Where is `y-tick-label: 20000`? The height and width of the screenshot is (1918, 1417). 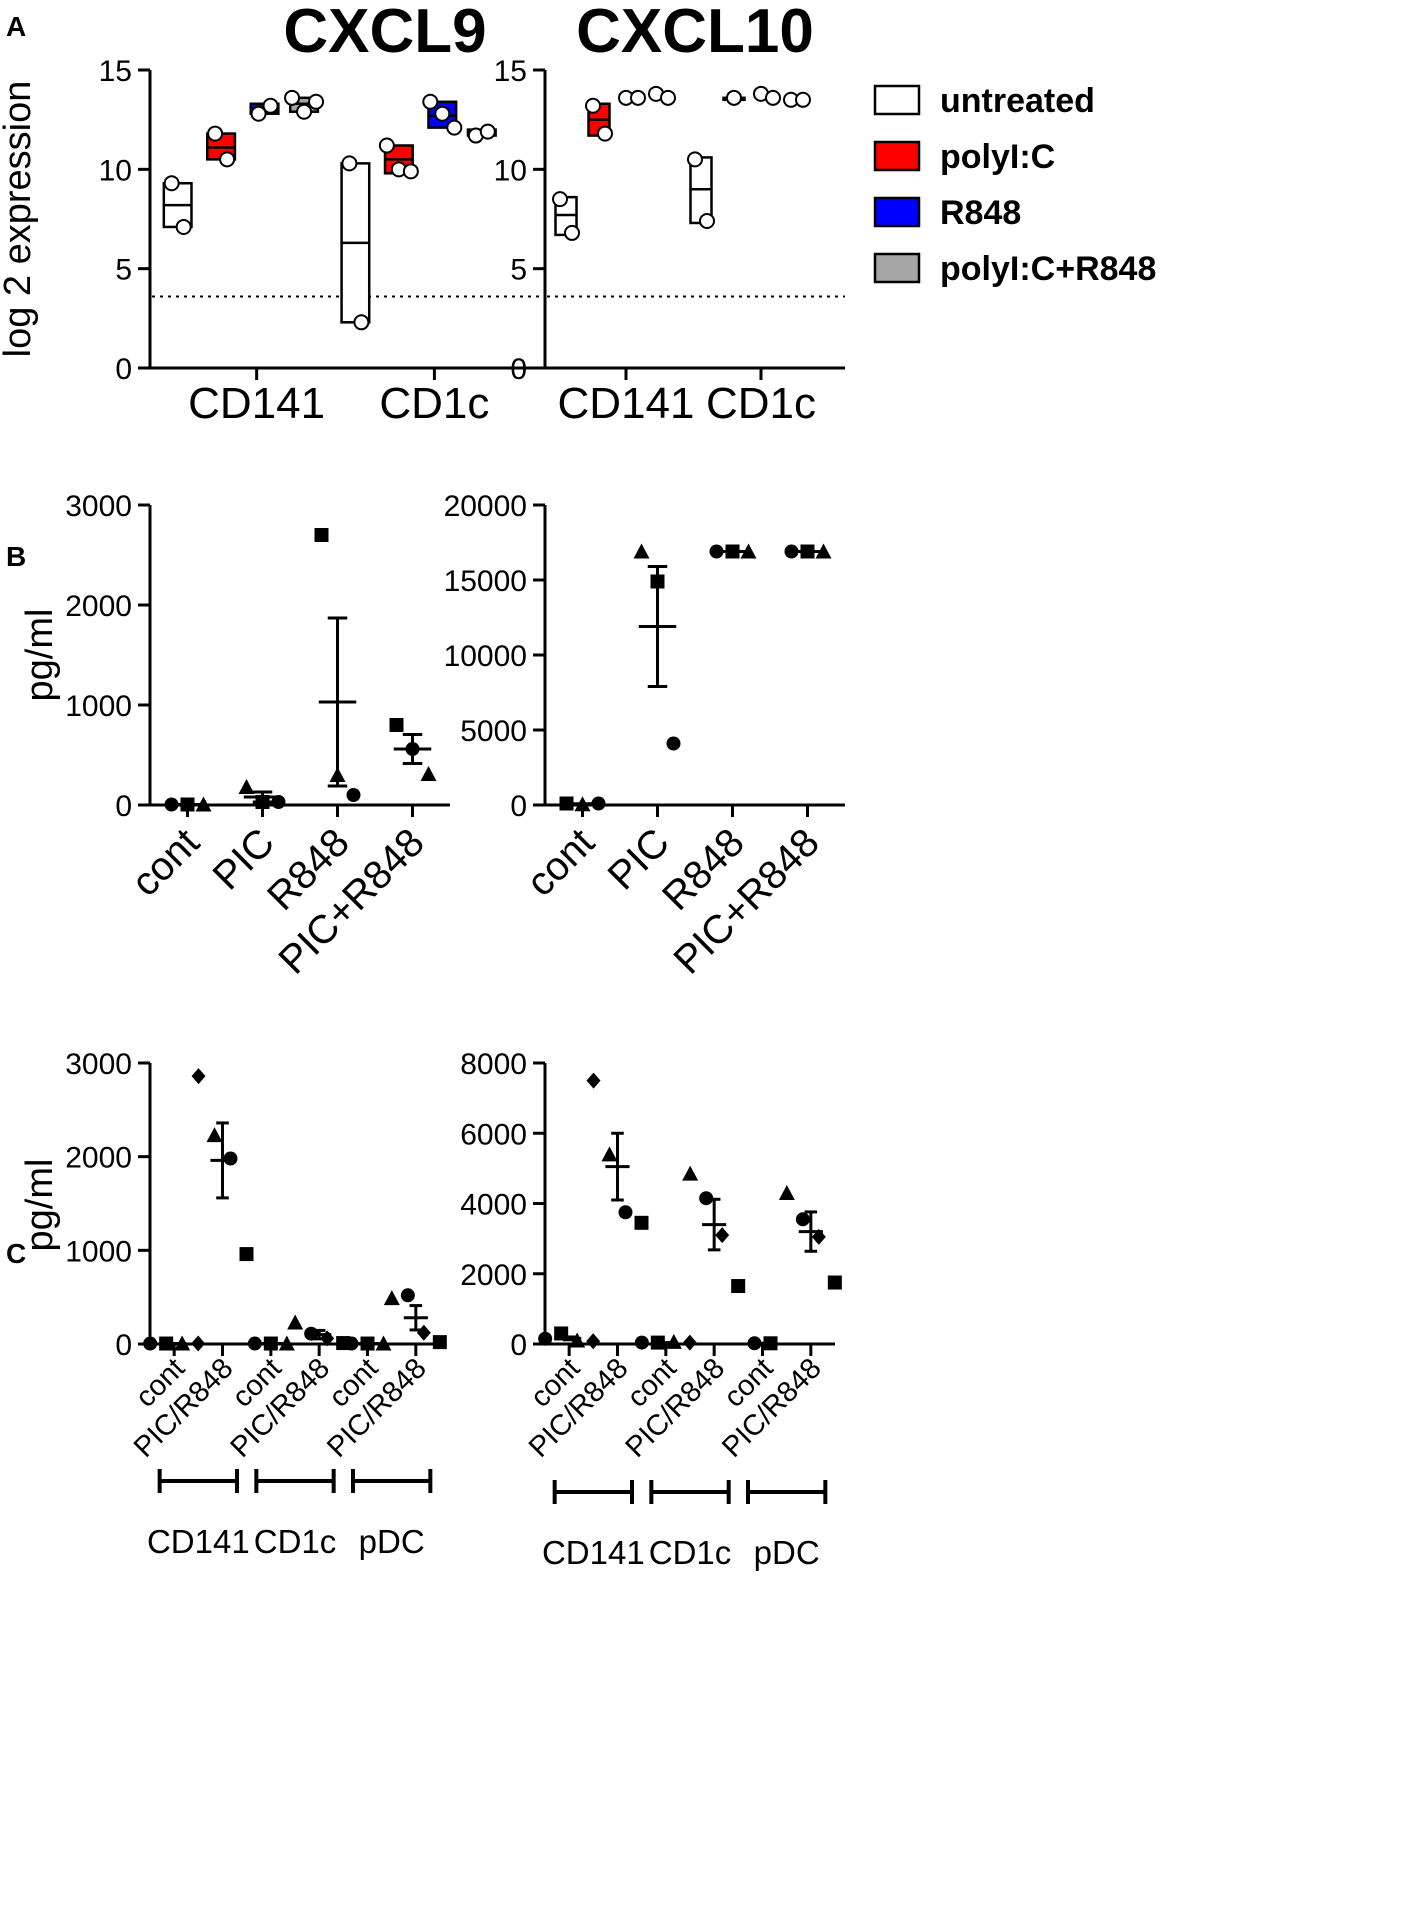 y-tick-label: 20000 is located at coordinates (485, 506).